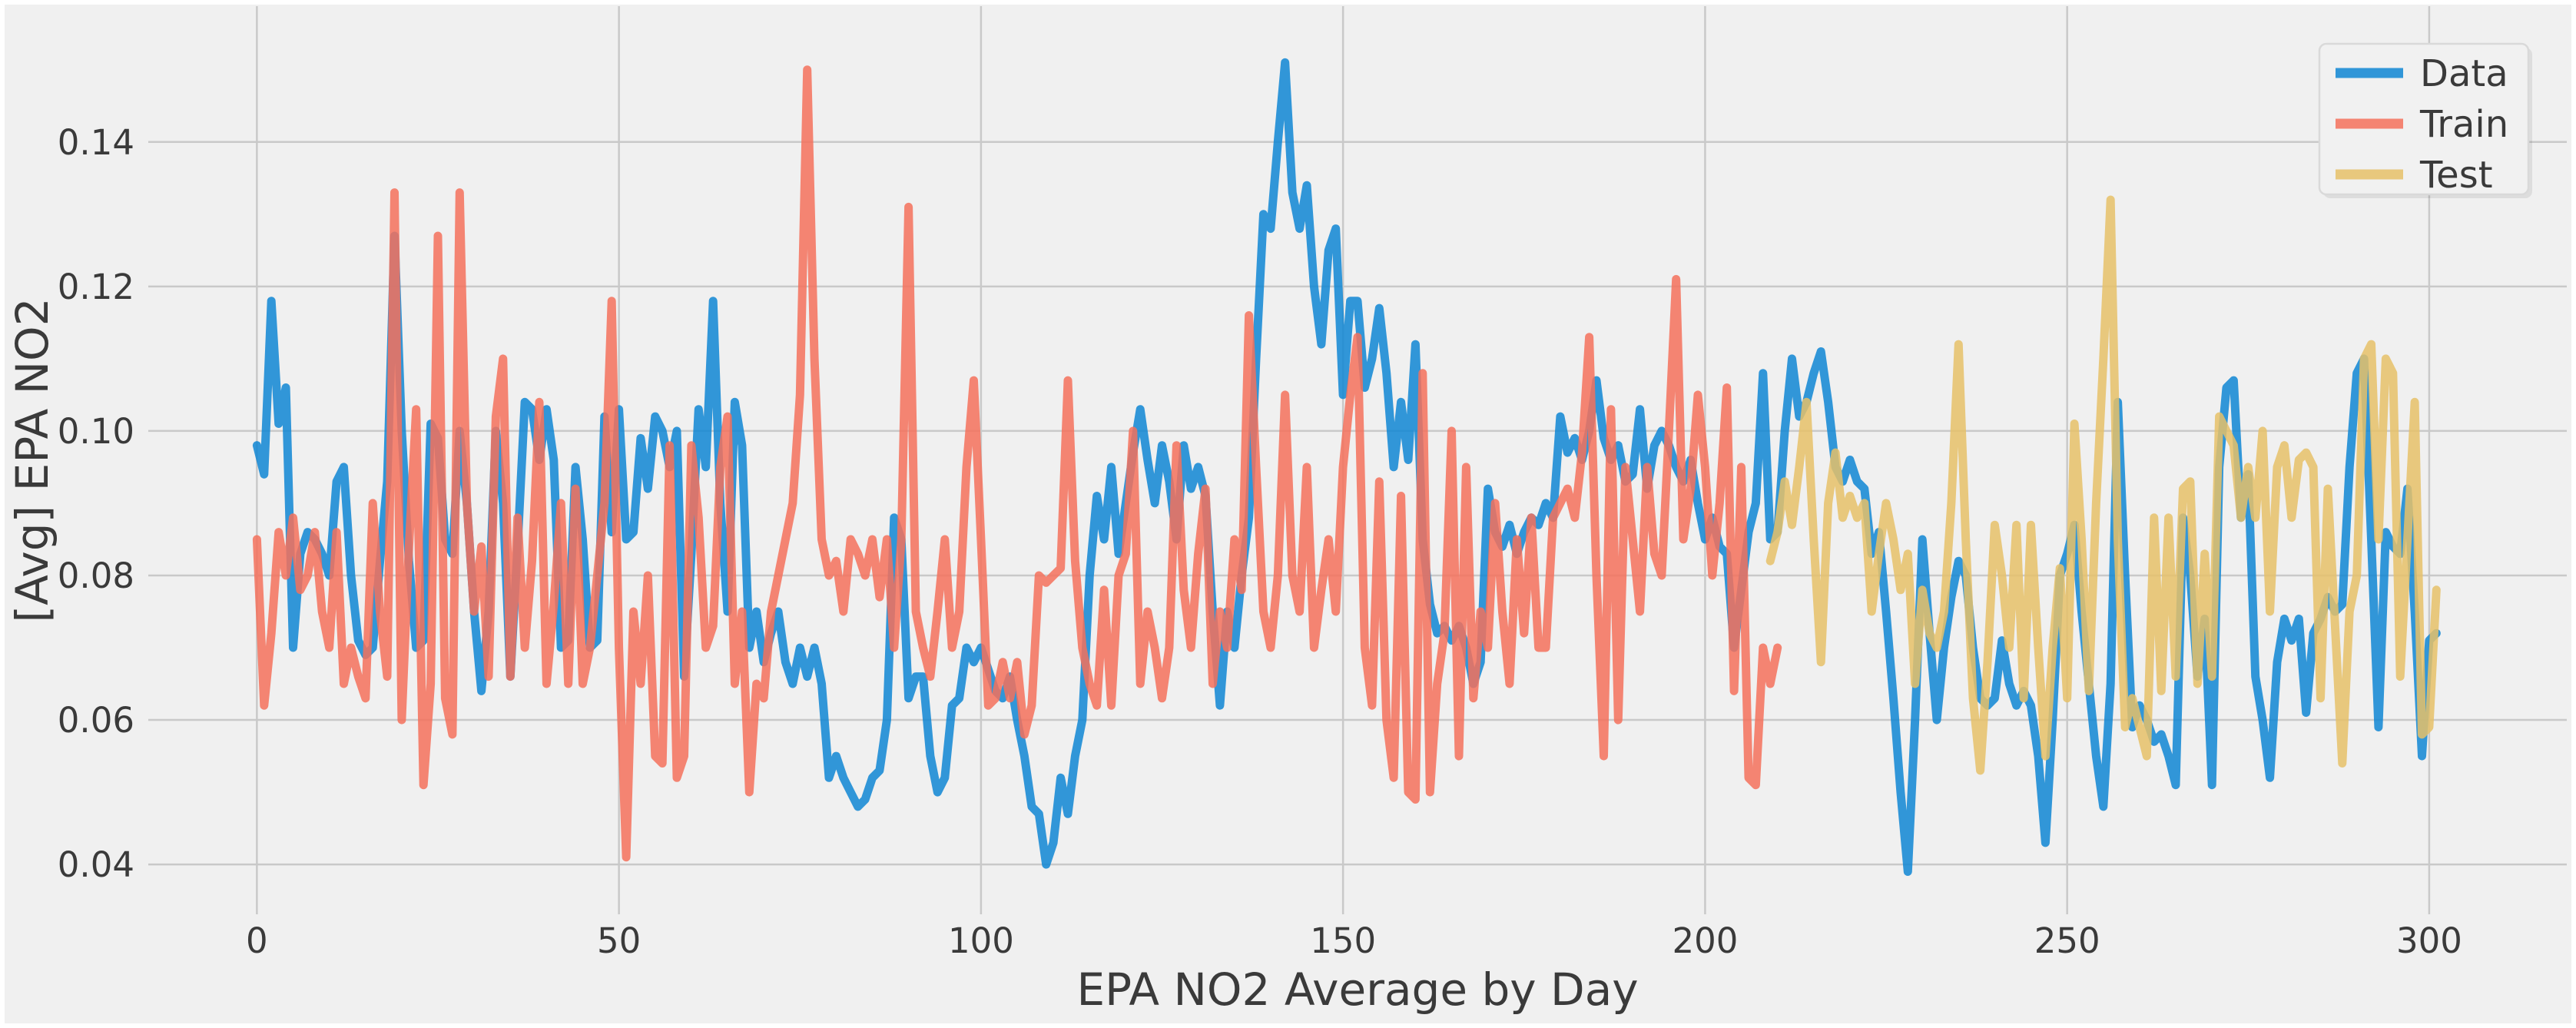 The image size is (2576, 1028). I want to click on y-tick-label: 0.14, so click(96, 142).